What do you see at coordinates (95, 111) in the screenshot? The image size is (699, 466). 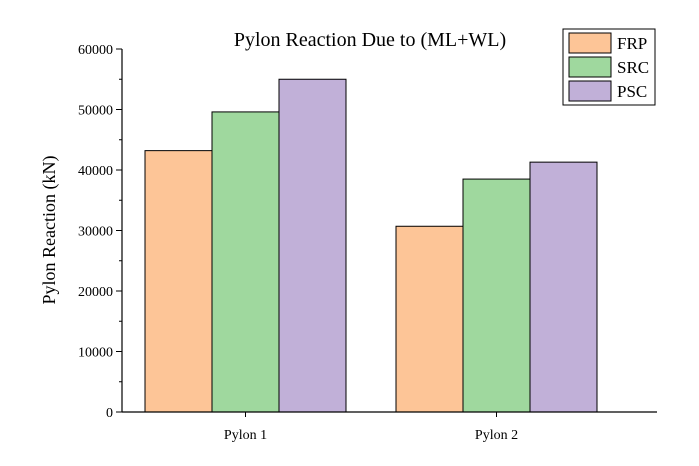 I see `y-tick-label: 50000` at bounding box center [95, 111].